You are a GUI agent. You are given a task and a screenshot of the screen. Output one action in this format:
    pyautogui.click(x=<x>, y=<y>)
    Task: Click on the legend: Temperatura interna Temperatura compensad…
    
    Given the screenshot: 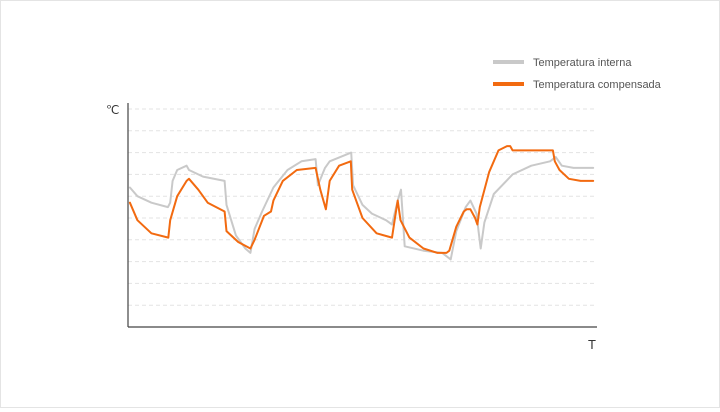 What is the action you would take?
    pyautogui.click(x=577, y=74)
    